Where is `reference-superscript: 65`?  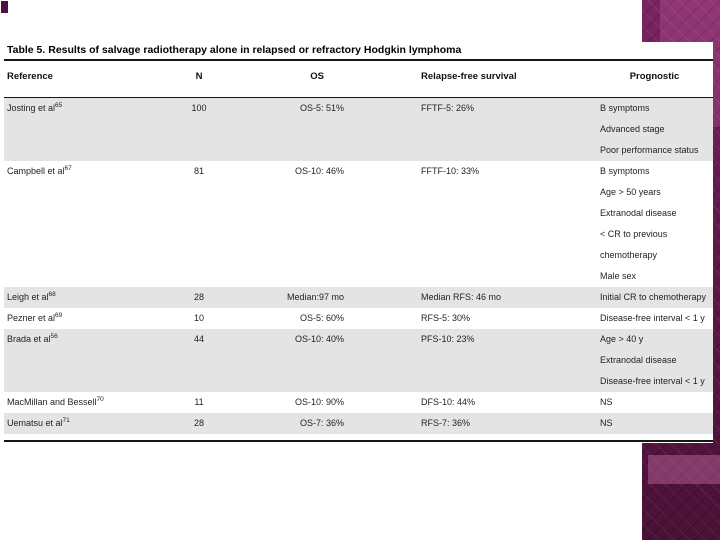 reference-superscript: 65 is located at coordinates (59, 105).